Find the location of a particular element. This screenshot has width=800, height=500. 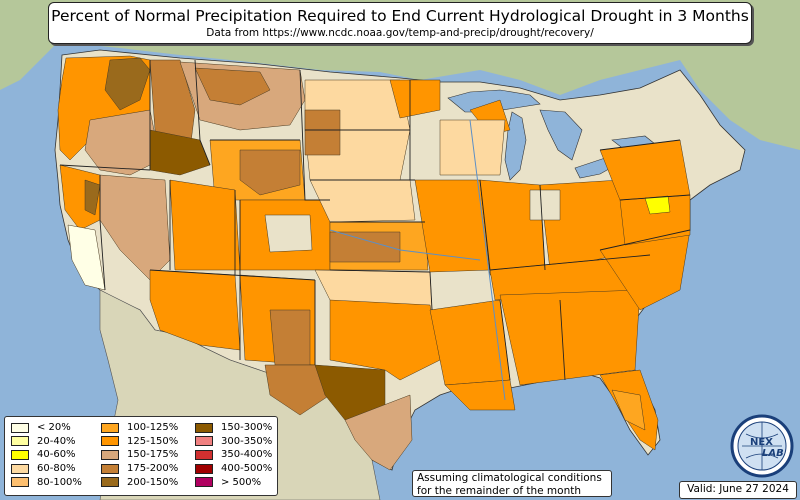

legend-item: 20-40% is located at coordinates (46, 442).